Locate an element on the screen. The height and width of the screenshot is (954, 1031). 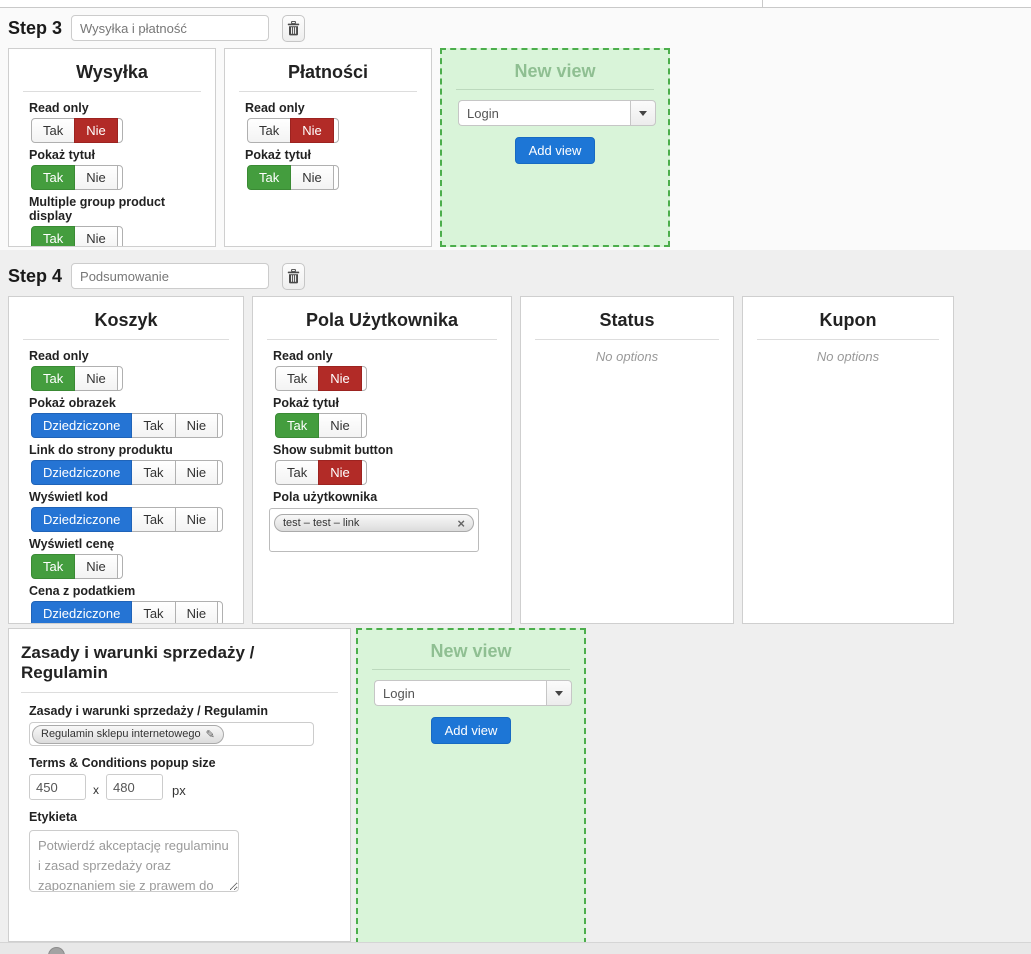
step3-header: Step 3 is located at coordinates (519, 28).